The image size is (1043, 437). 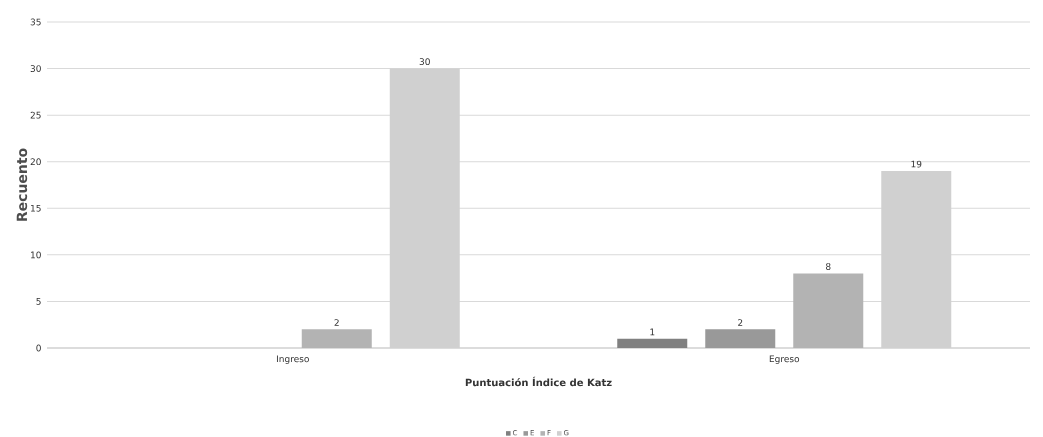 I want to click on y-axis-title: Recuento, so click(x=22, y=184).